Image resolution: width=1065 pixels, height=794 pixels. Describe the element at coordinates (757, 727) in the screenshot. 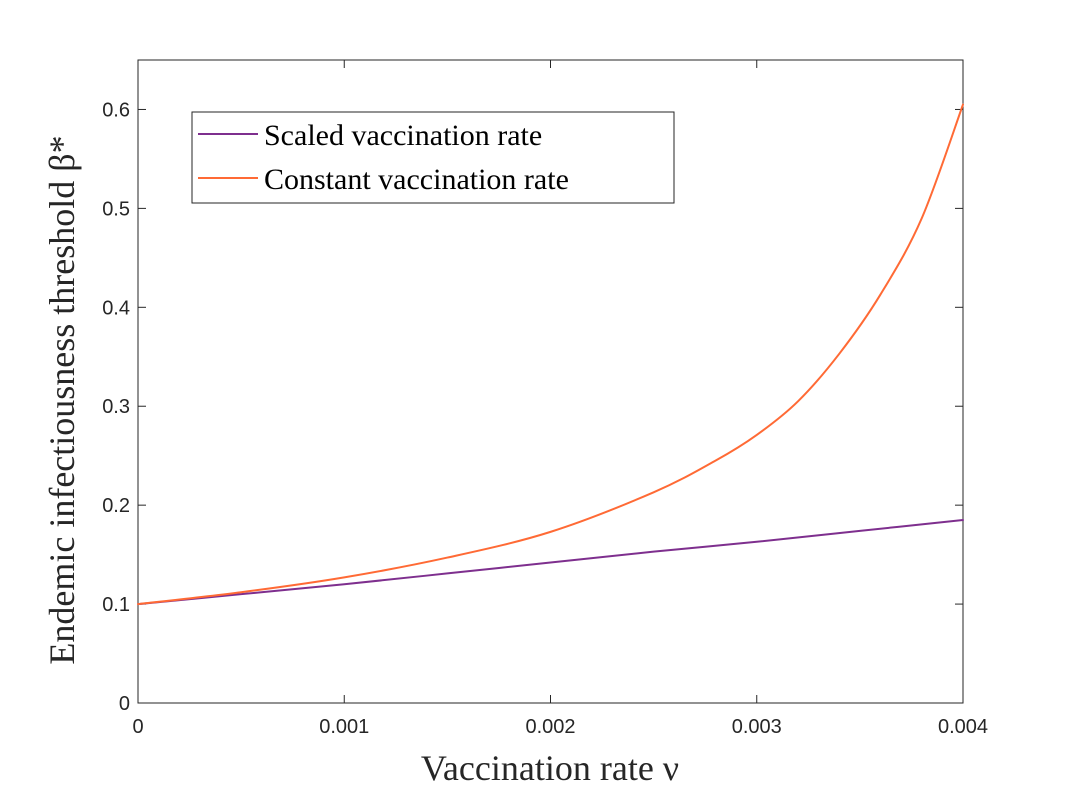

I see `x-tick-label: 0.003` at that location.